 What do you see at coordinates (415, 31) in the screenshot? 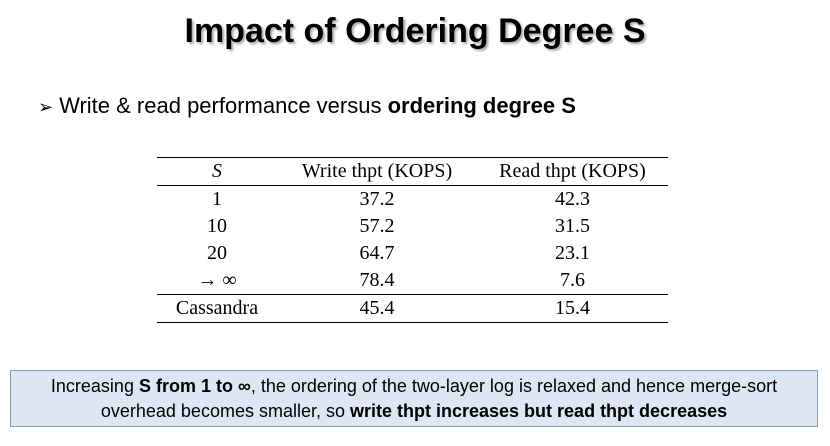
I see `slide-title: Impact of Ordering Degree S` at bounding box center [415, 31].